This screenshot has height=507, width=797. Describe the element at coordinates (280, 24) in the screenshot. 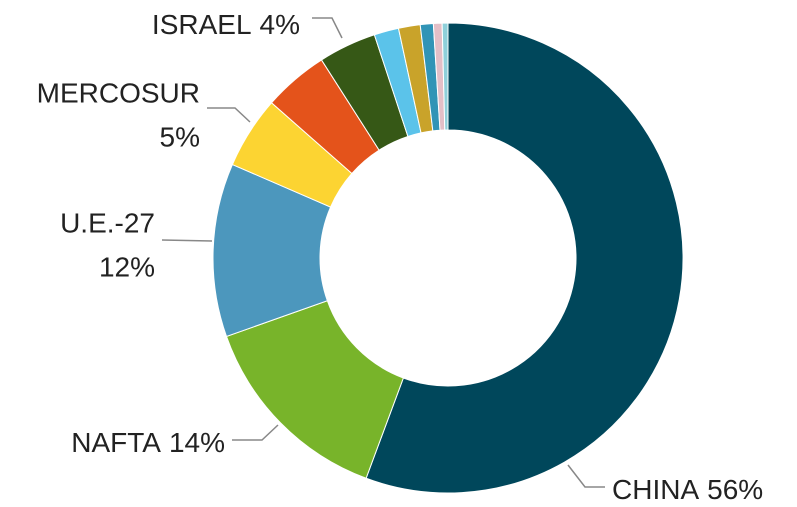

I see `slice-value-label: 4%` at that location.